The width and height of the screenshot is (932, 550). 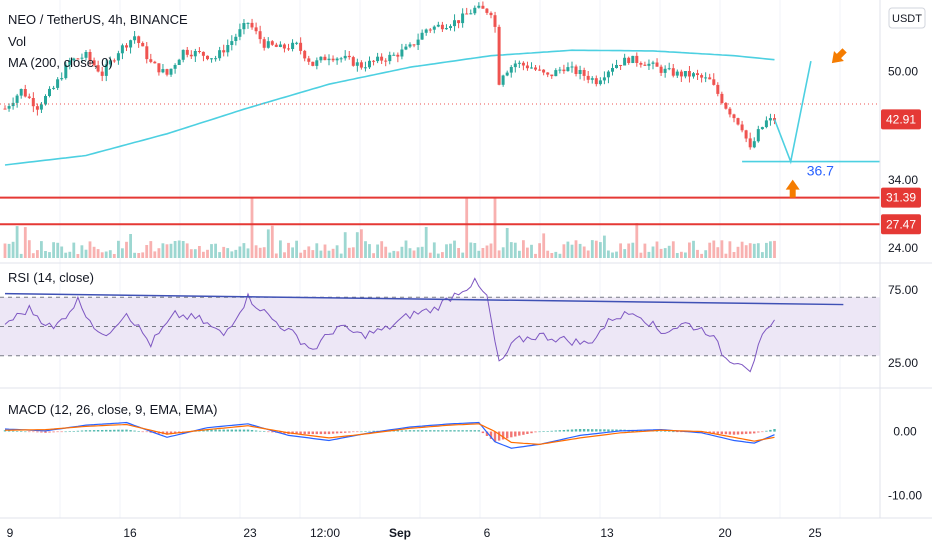 I want to click on rsi-title: RSI (14, close), so click(x=51, y=277).